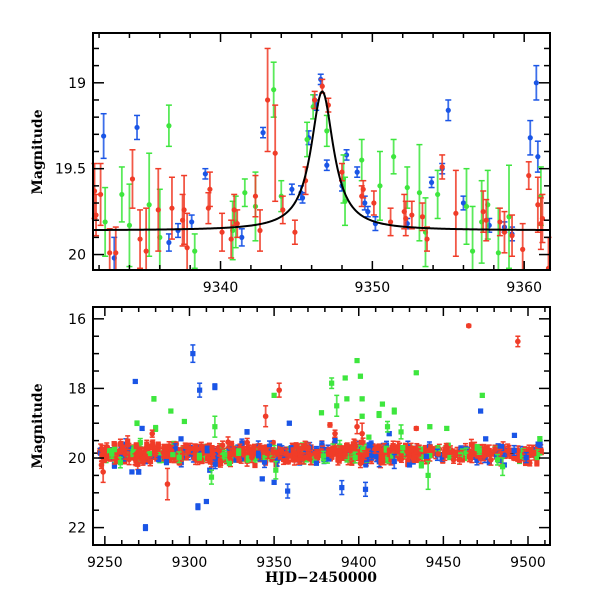 This screenshot has width=600, height=600. Describe the element at coordinates (524, 288) in the screenshot. I see `x-tick-label: 9360` at that location.